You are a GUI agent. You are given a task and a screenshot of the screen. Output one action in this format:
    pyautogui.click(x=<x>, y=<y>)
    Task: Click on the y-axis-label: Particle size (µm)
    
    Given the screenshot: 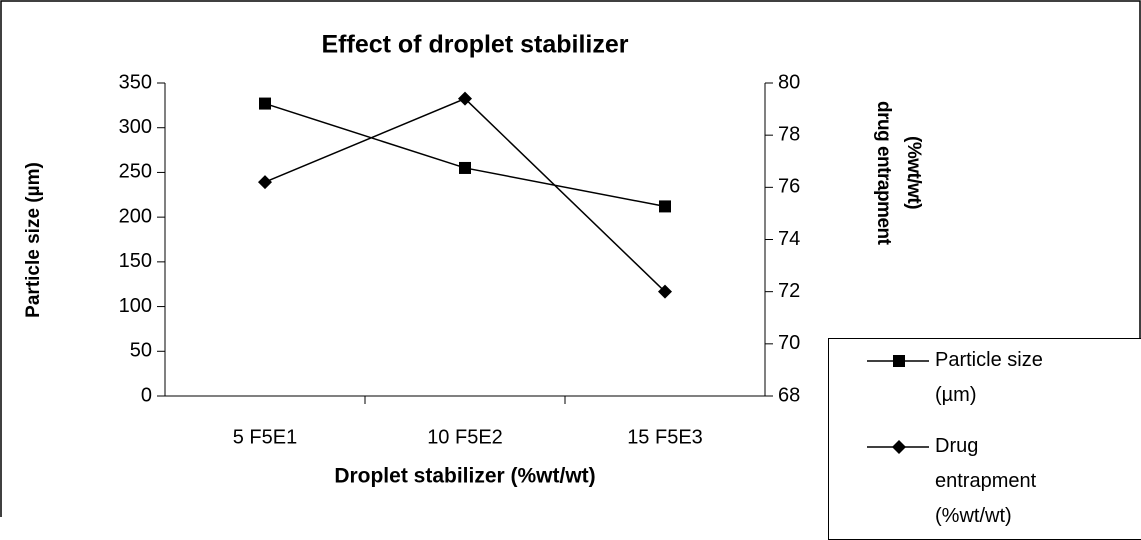 What is the action you would take?
    pyautogui.click(x=33, y=240)
    